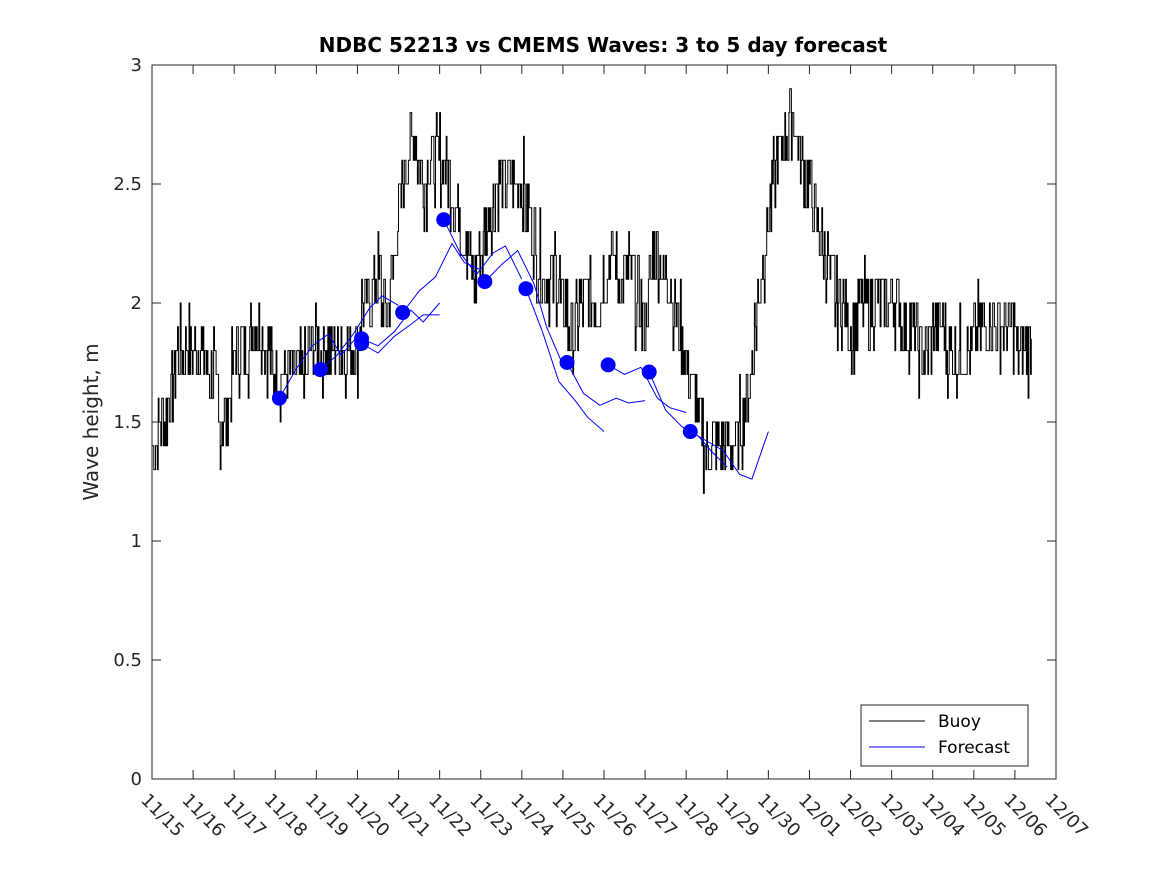 The width and height of the screenshot is (1167, 875). I want to click on y-tick-label: 2.5, so click(127, 184).